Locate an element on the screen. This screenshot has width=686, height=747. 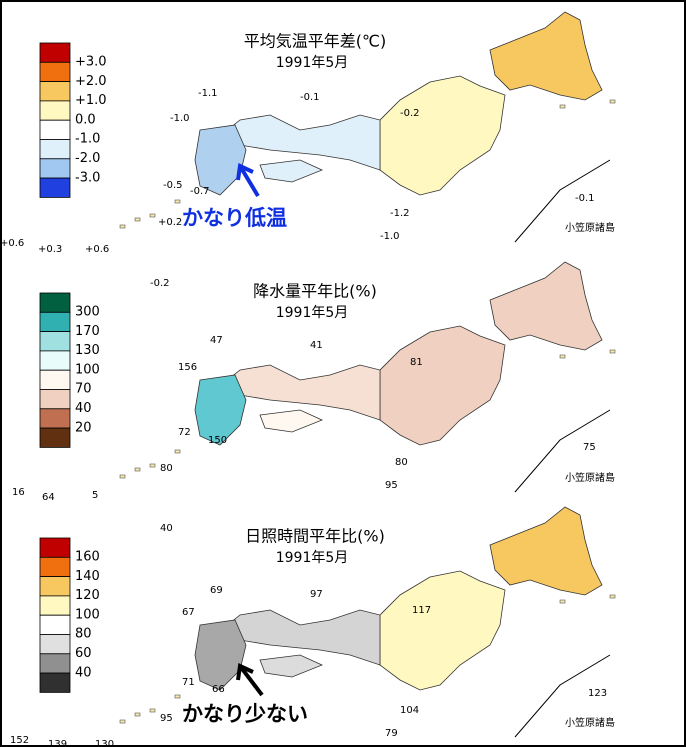
station-value: 117 is located at coordinates (421, 610).